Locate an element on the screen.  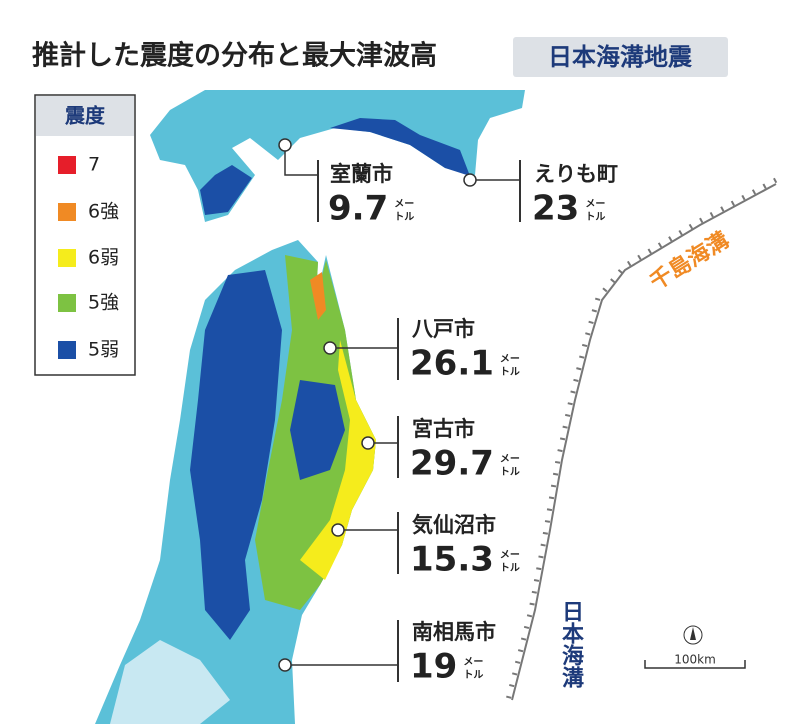
legend-title: 震度 is located at coordinates (85, 116).